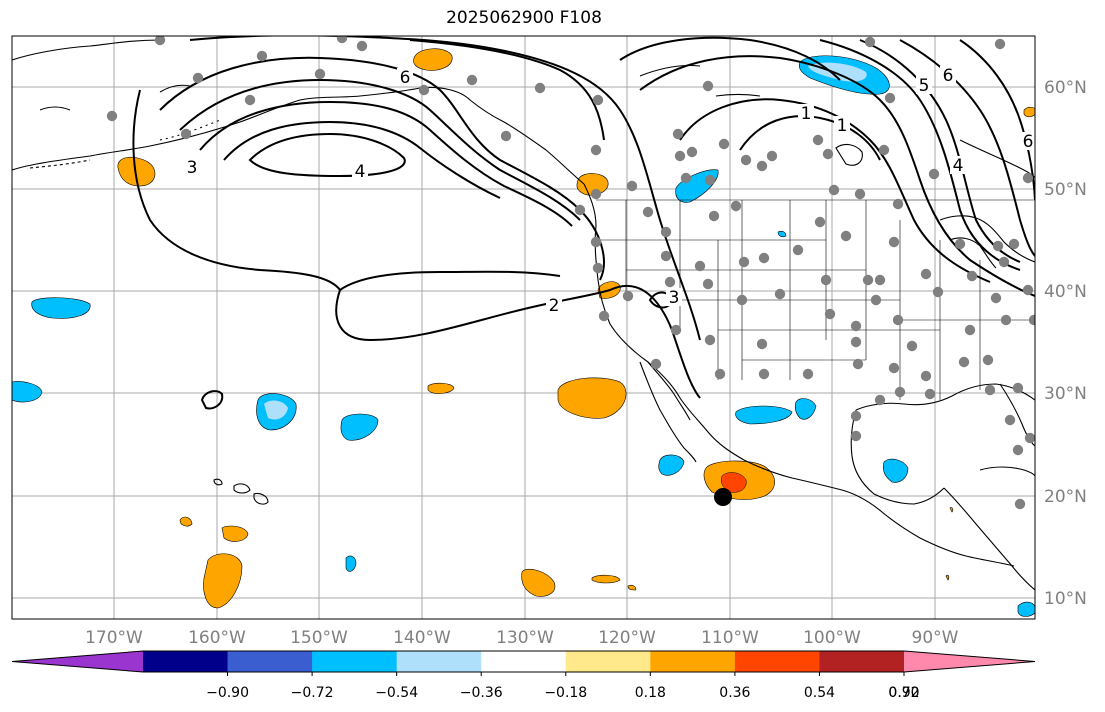 This screenshot has height=712, width=1105. Describe the element at coordinates (1065, 190) in the screenshot. I see `lat-label: 50°N` at that location.